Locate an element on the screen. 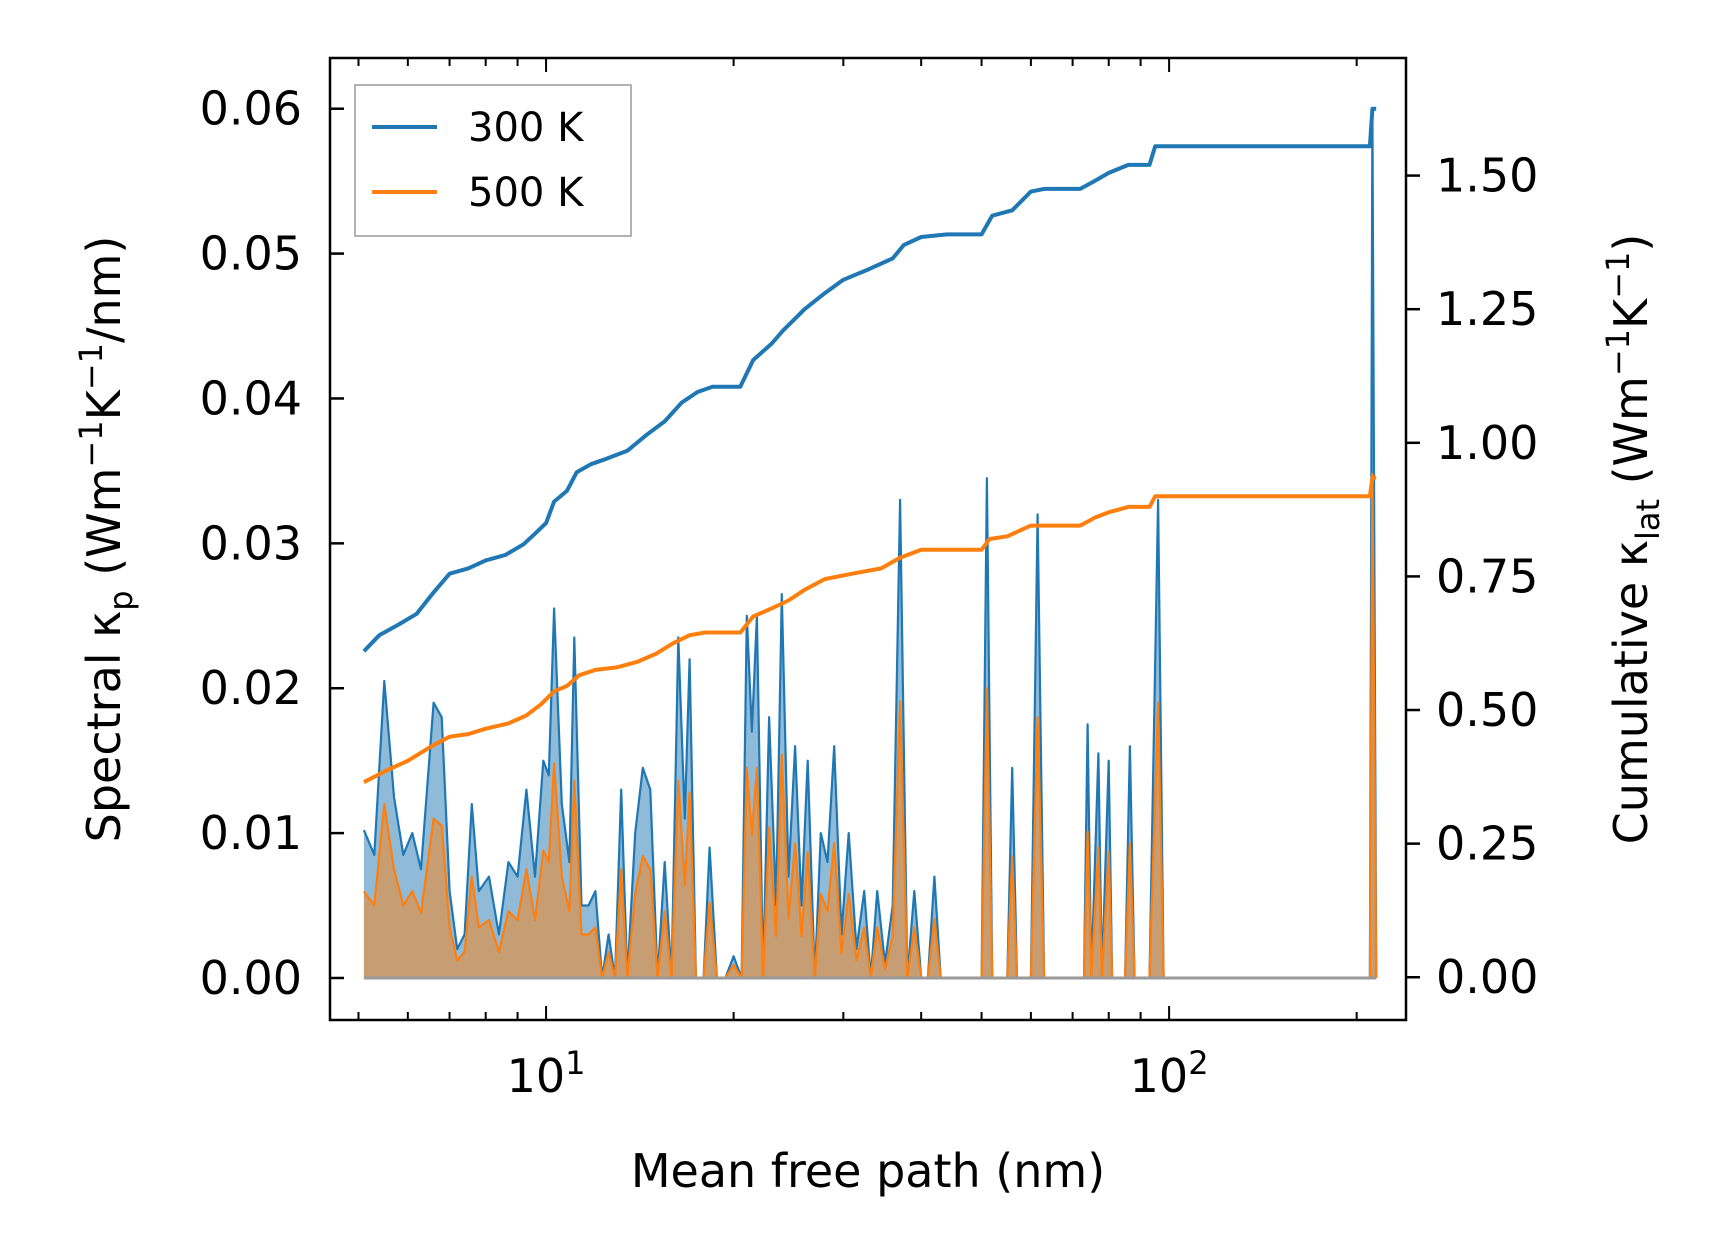 The height and width of the screenshot is (1254, 1716). right-y-tick-label: 0.75 is located at coordinates (1487, 576).